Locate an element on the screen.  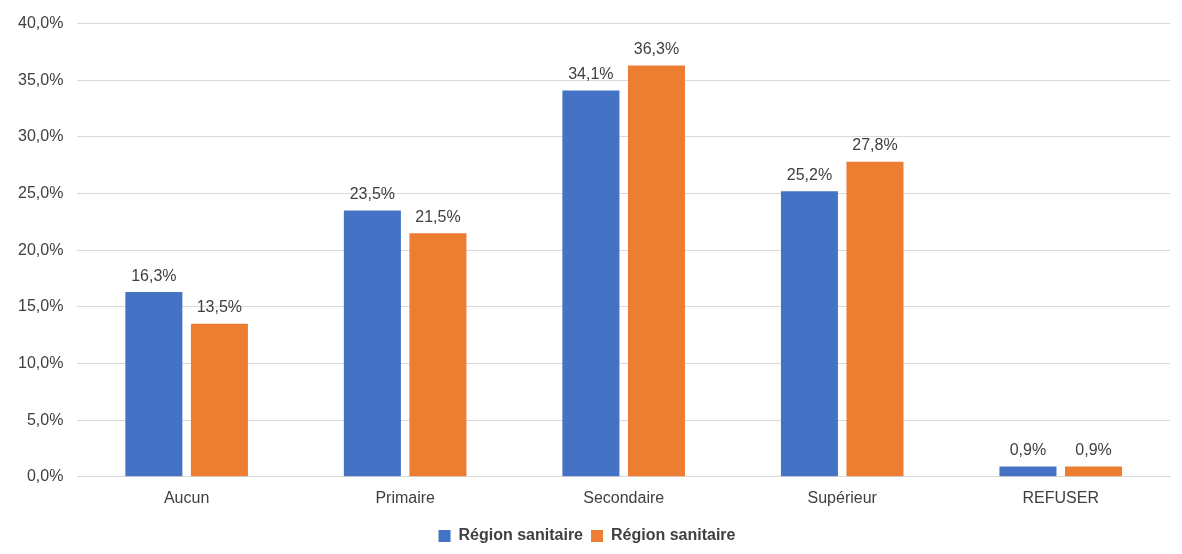
data-label: 36,3% is located at coordinates (656, 48).